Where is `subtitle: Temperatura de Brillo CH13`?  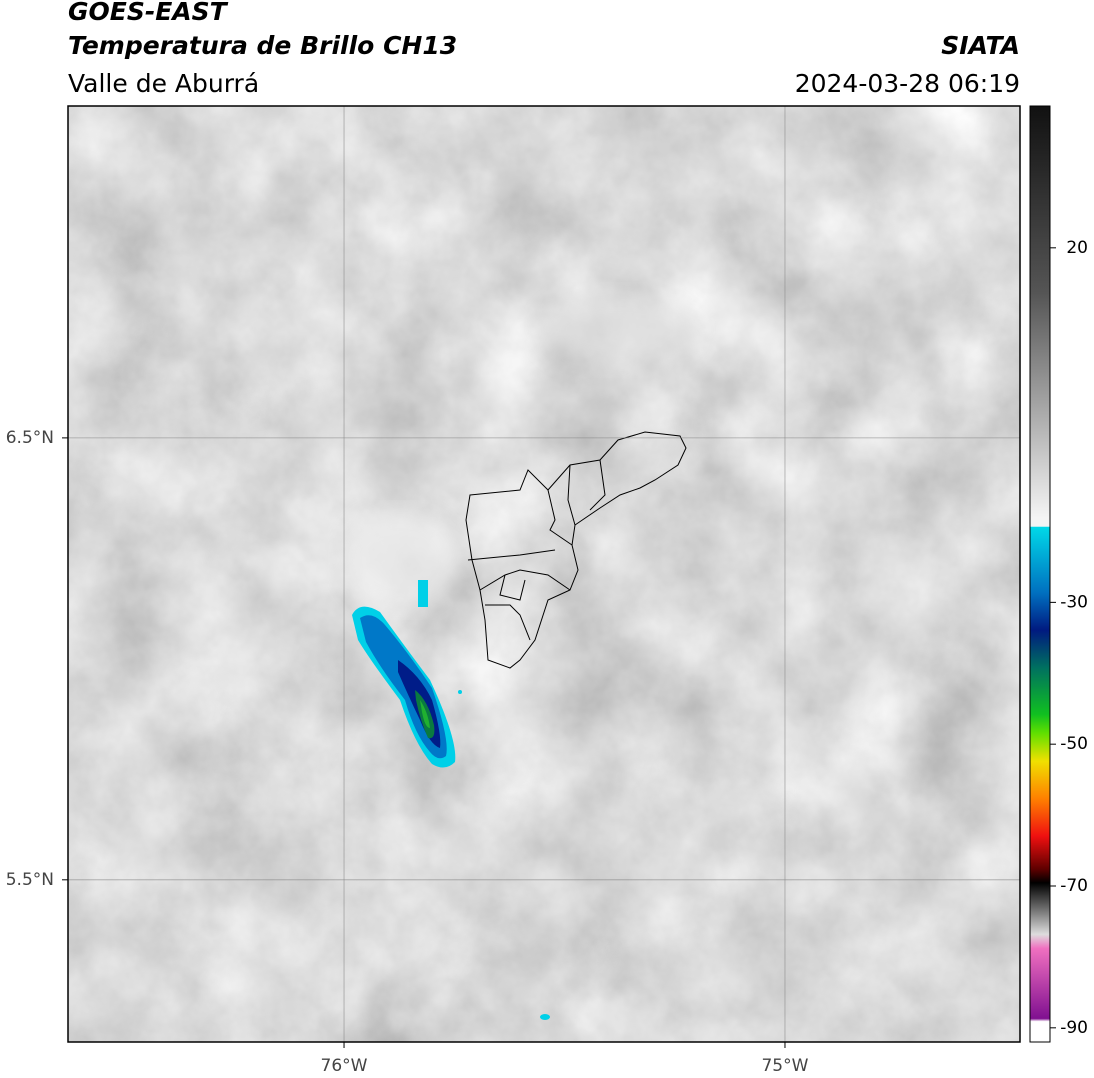 subtitle: Temperatura de Brillo CH13 is located at coordinates (262, 45).